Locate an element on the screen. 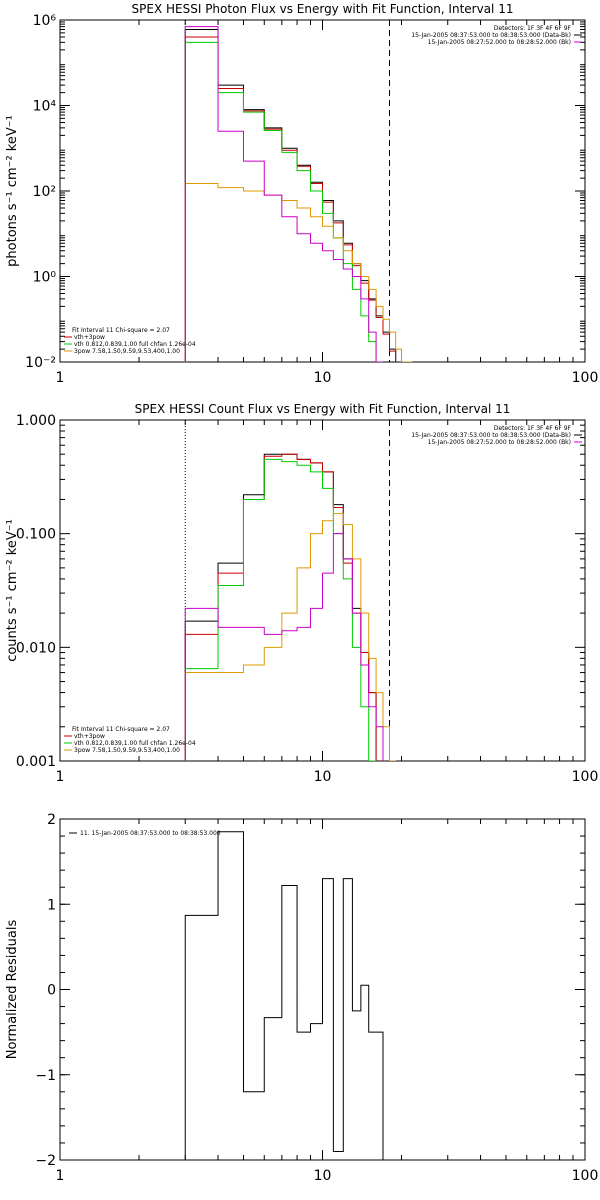 This screenshot has height=1200, width=600. y-tick-label: −1 is located at coordinates (45, 1076).